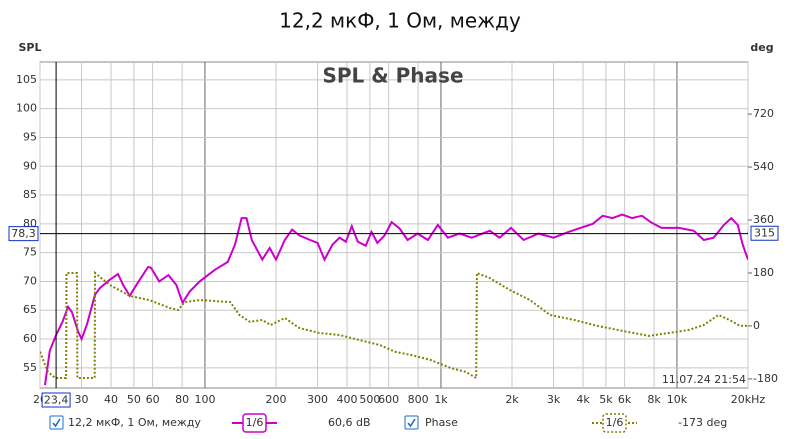 Image resolution: width=800 pixels, height=439 pixels. What do you see at coordinates (26, 108) in the screenshot?
I see `y-tick-label: 100` at bounding box center [26, 108].